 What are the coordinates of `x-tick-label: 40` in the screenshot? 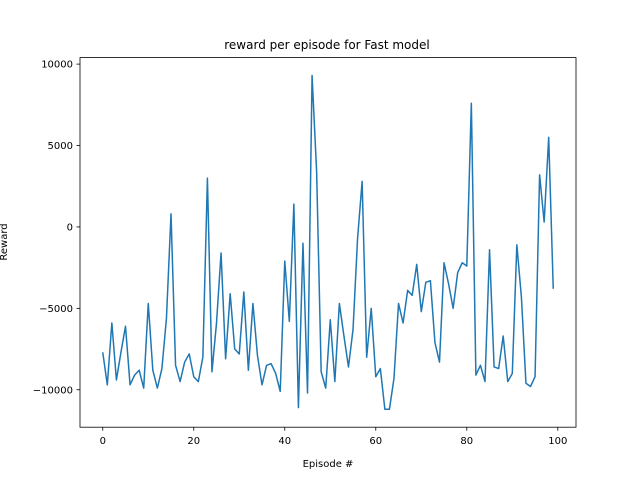 It's located at (284, 441).